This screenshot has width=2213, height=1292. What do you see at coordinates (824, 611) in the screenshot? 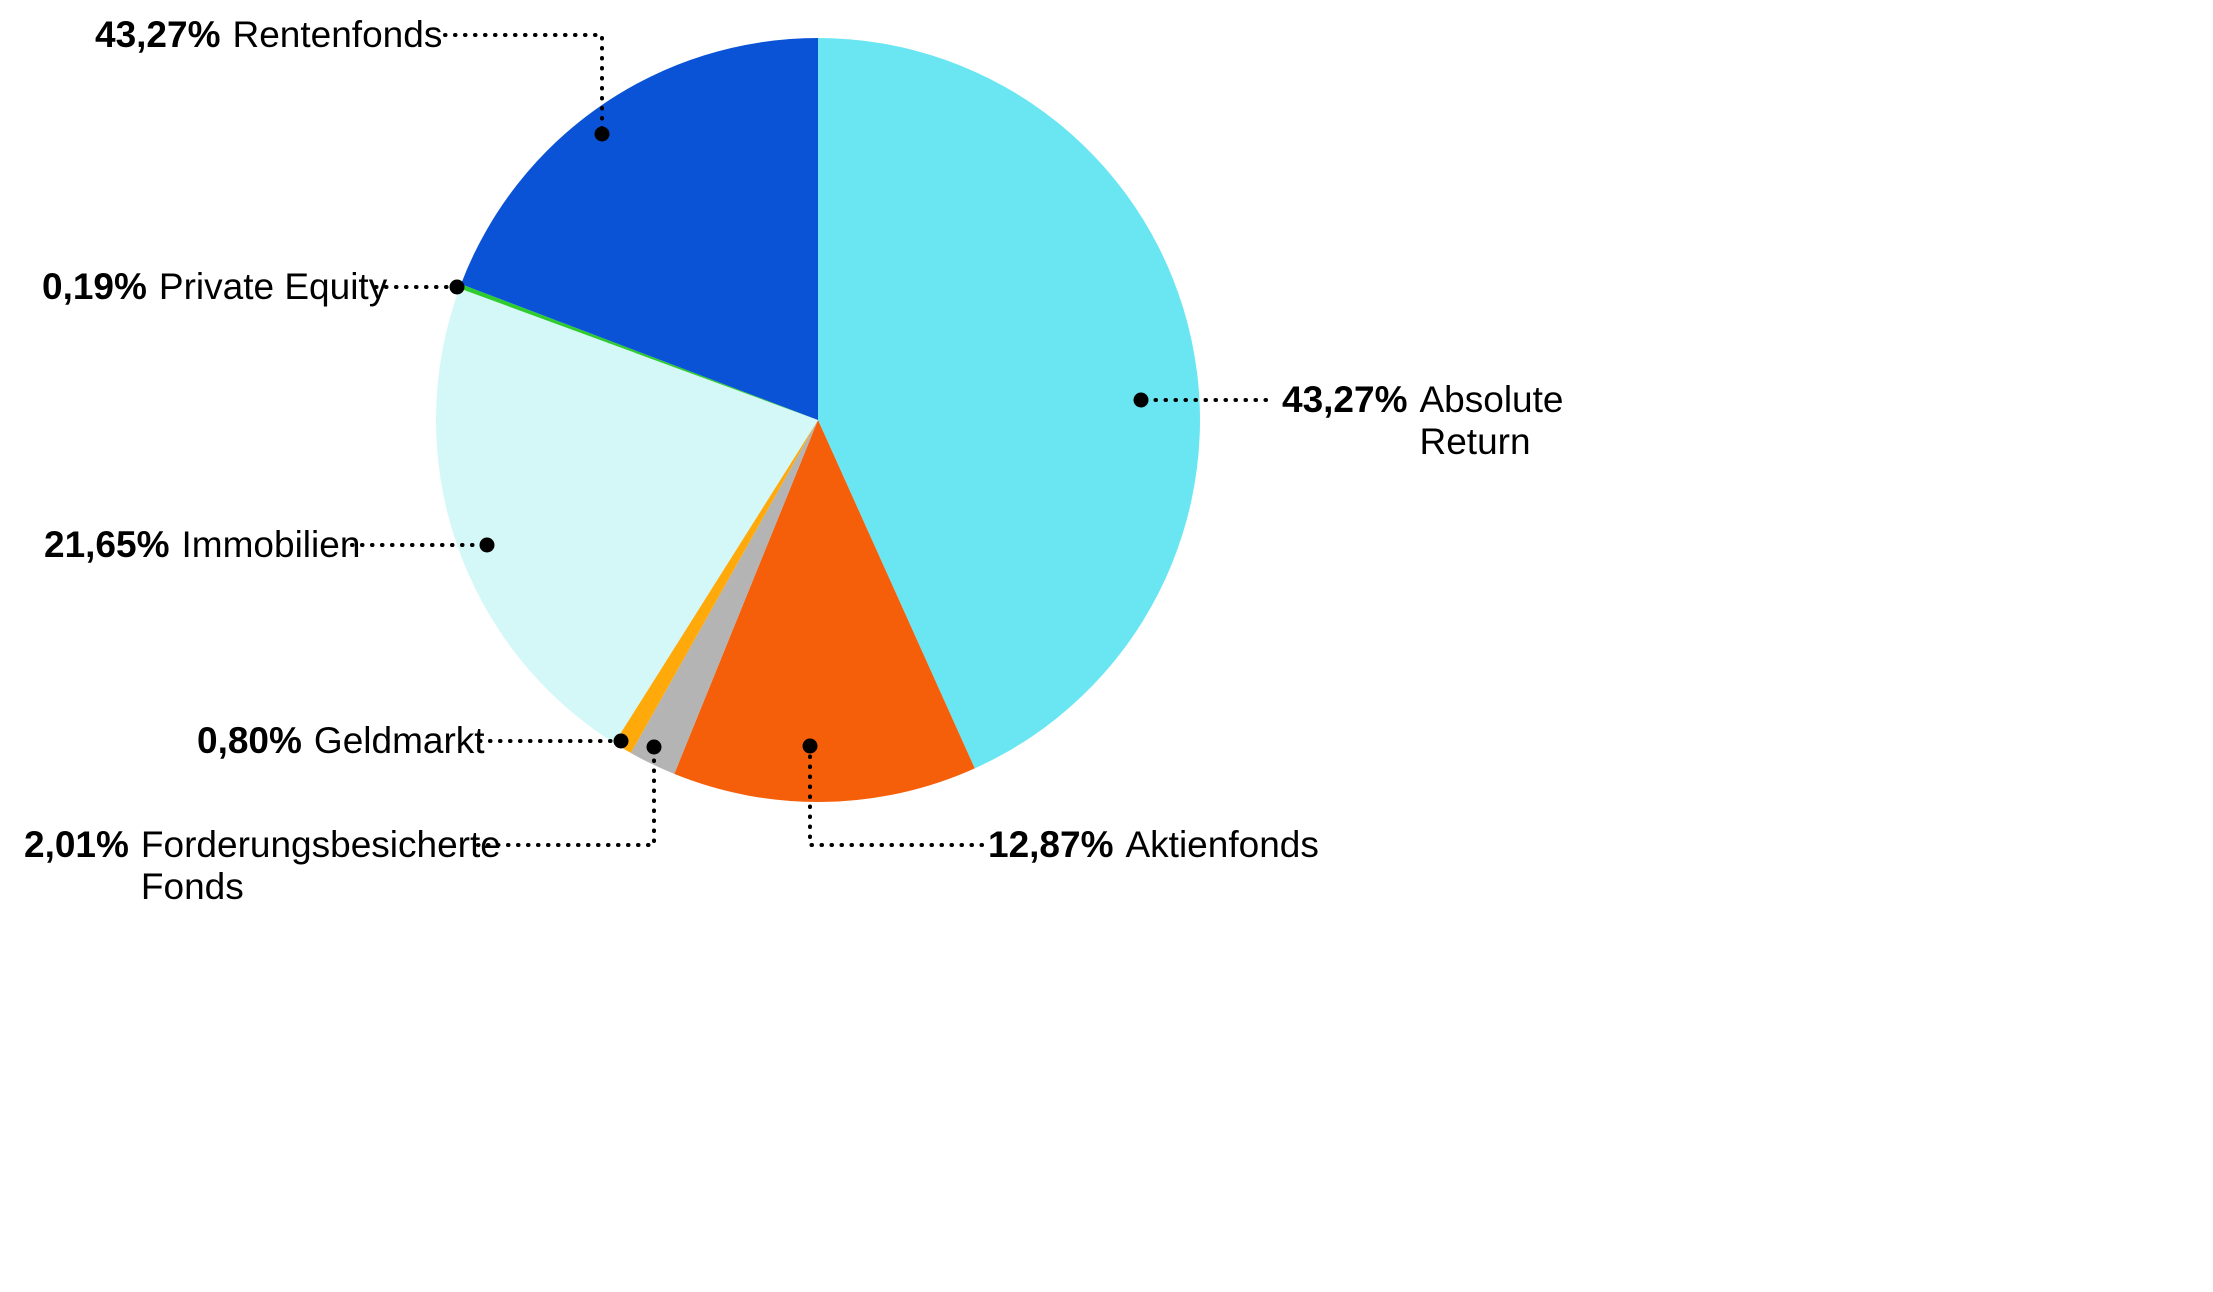
I see `pie-slice-aktienfonds` at bounding box center [824, 611].